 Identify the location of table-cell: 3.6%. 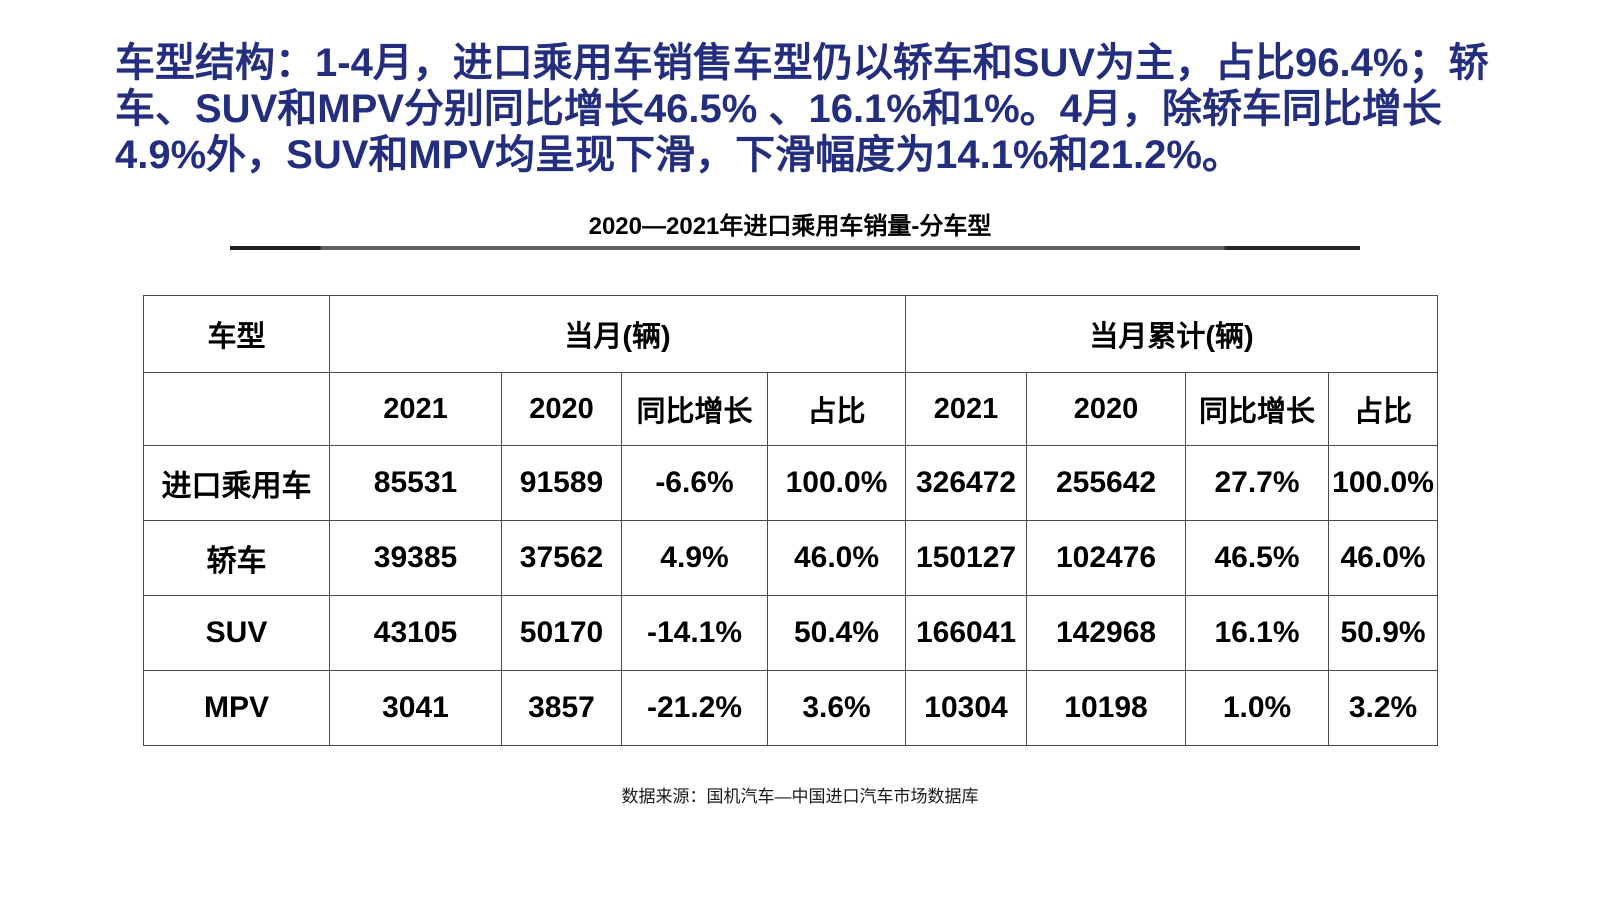
(836, 708).